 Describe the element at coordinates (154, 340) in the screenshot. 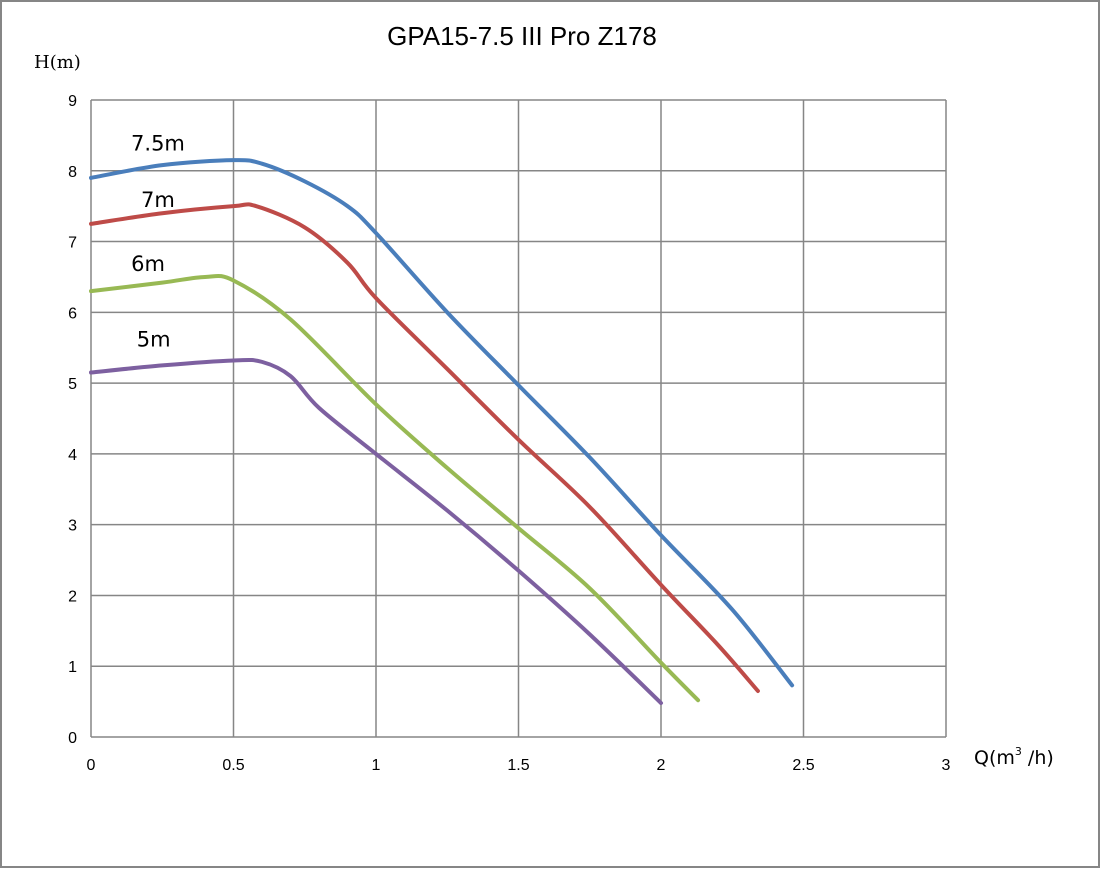

I see `series-label: 5m` at that location.